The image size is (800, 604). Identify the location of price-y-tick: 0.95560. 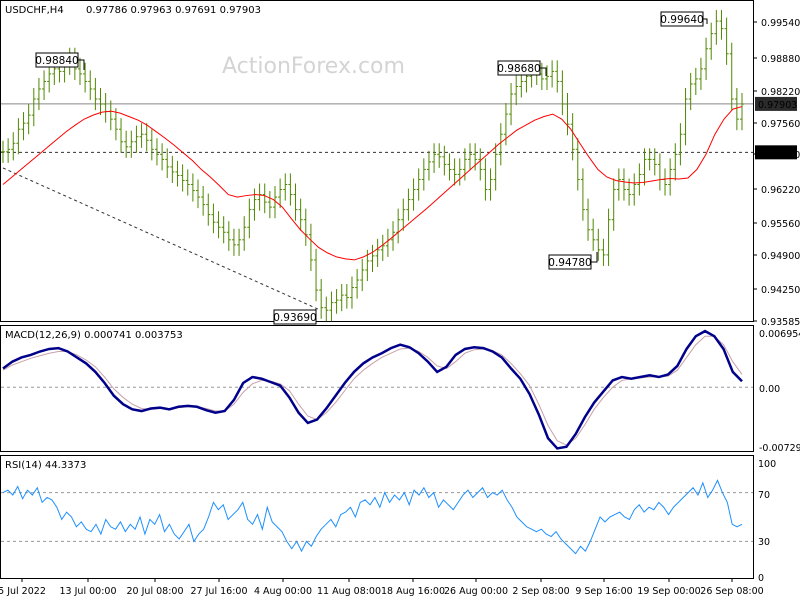
(780, 224).